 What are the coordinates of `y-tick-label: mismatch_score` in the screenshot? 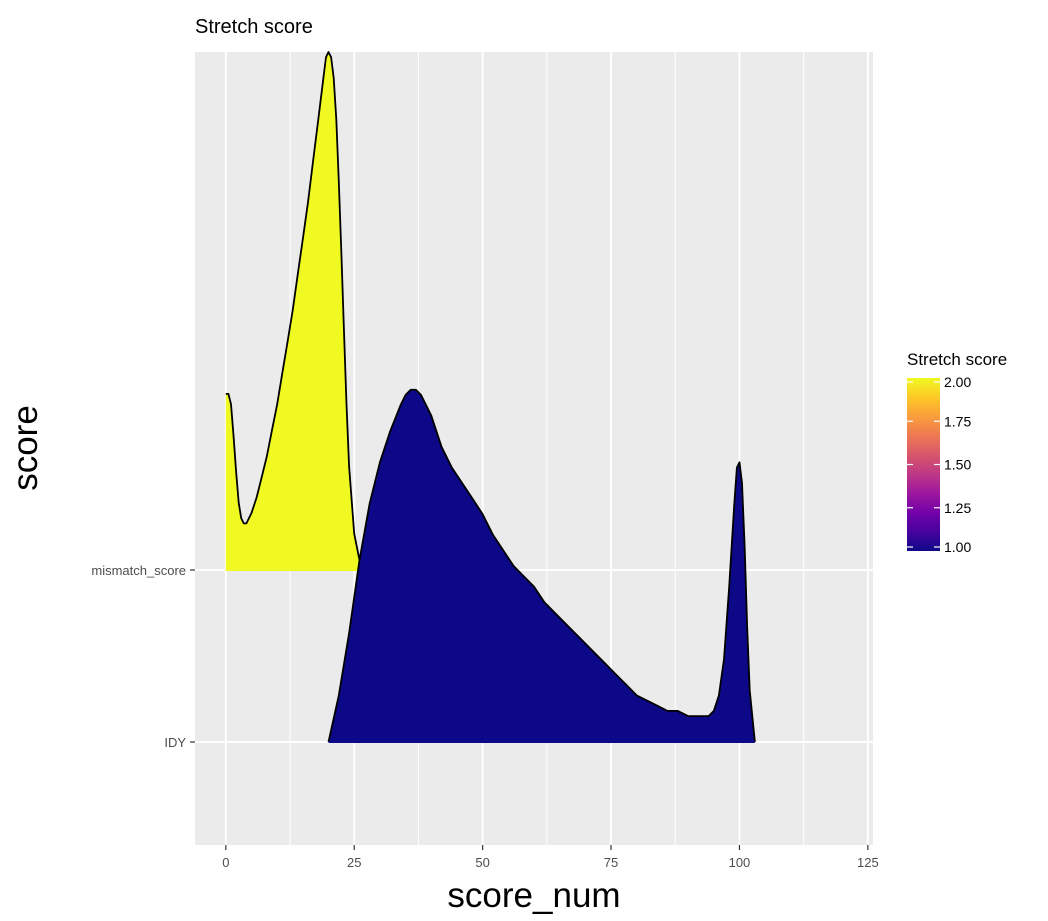 It's located at (138, 570).